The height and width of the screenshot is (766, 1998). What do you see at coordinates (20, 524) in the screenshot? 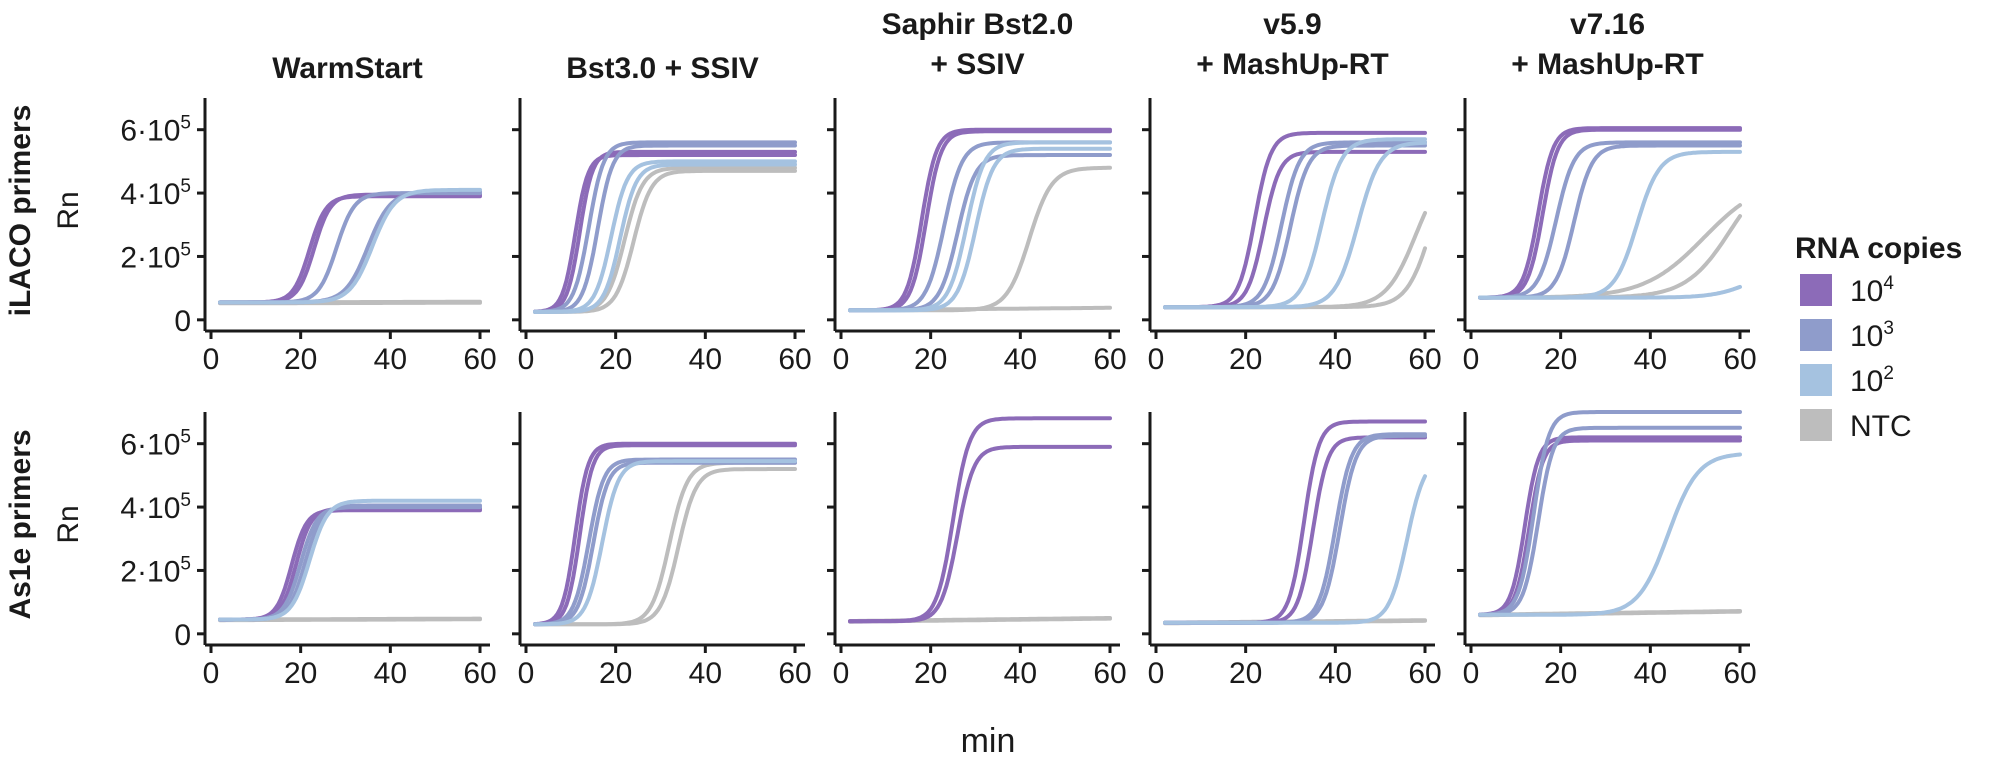
I see `row-label: As1e primers` at bounding box center [20, 524].